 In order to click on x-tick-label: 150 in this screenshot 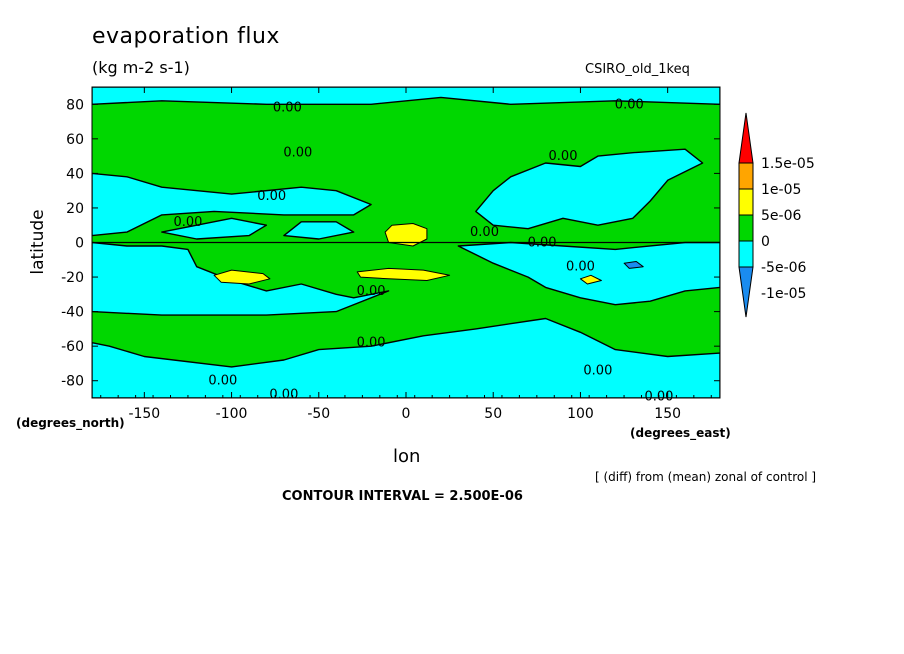, I will do `click(667, 414)`.